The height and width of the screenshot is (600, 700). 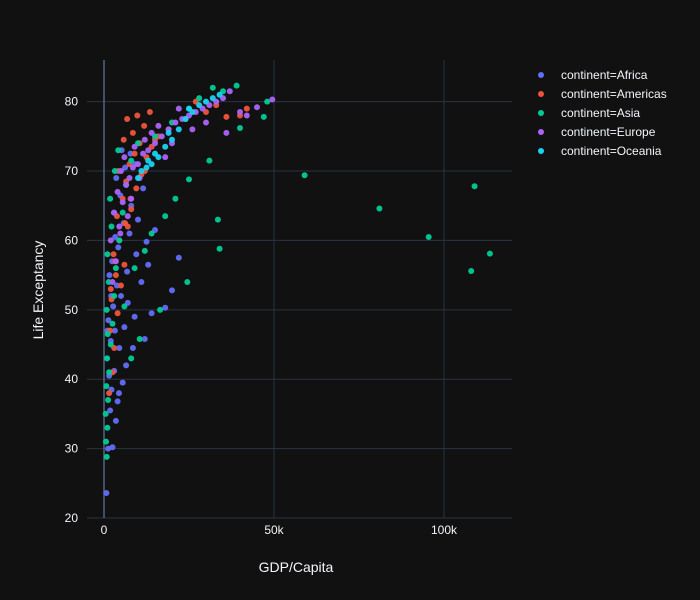 I want to click on y-tick-label: 80, so click(x=72, y=102).